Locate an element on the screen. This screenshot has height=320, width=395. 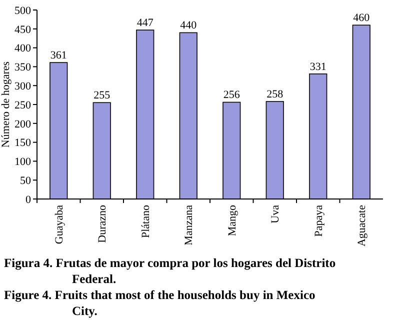
data-label: 258 is located at coordinates (275, 94).